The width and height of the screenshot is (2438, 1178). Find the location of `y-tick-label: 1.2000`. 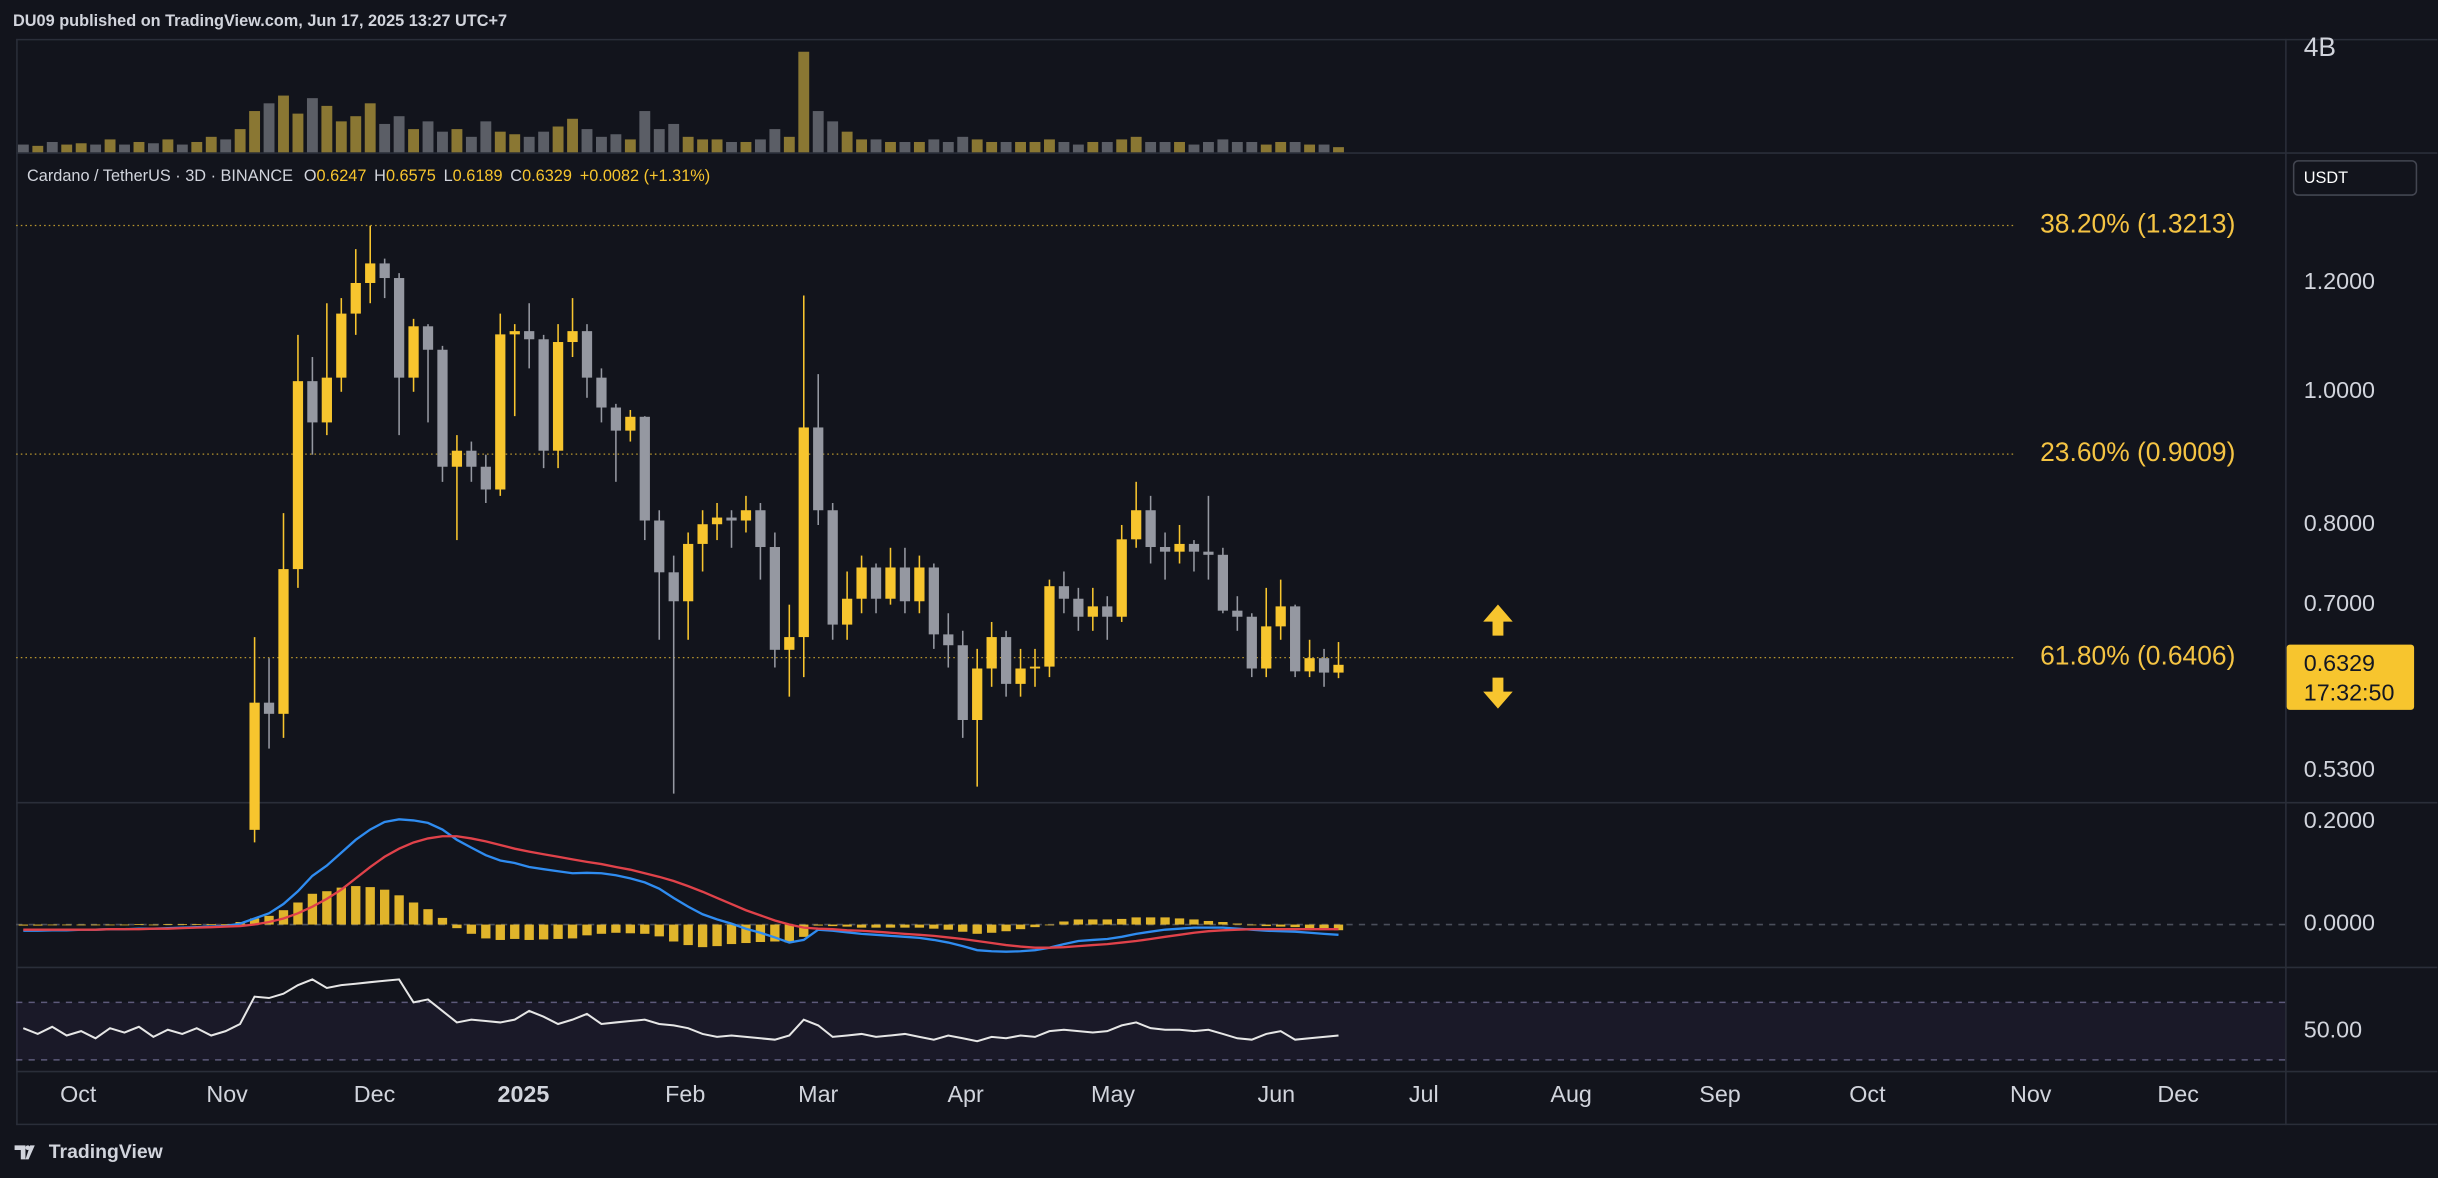

y-tick-label: 1.2000 is located at coordinates (2339, 281).